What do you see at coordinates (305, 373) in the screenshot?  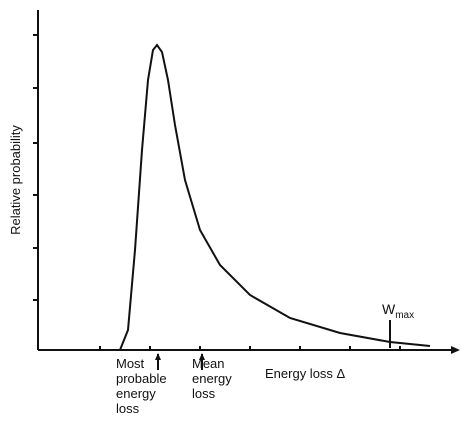 I see `x-axis-label: Energy loss Δ` at bounding box center [305, 373].